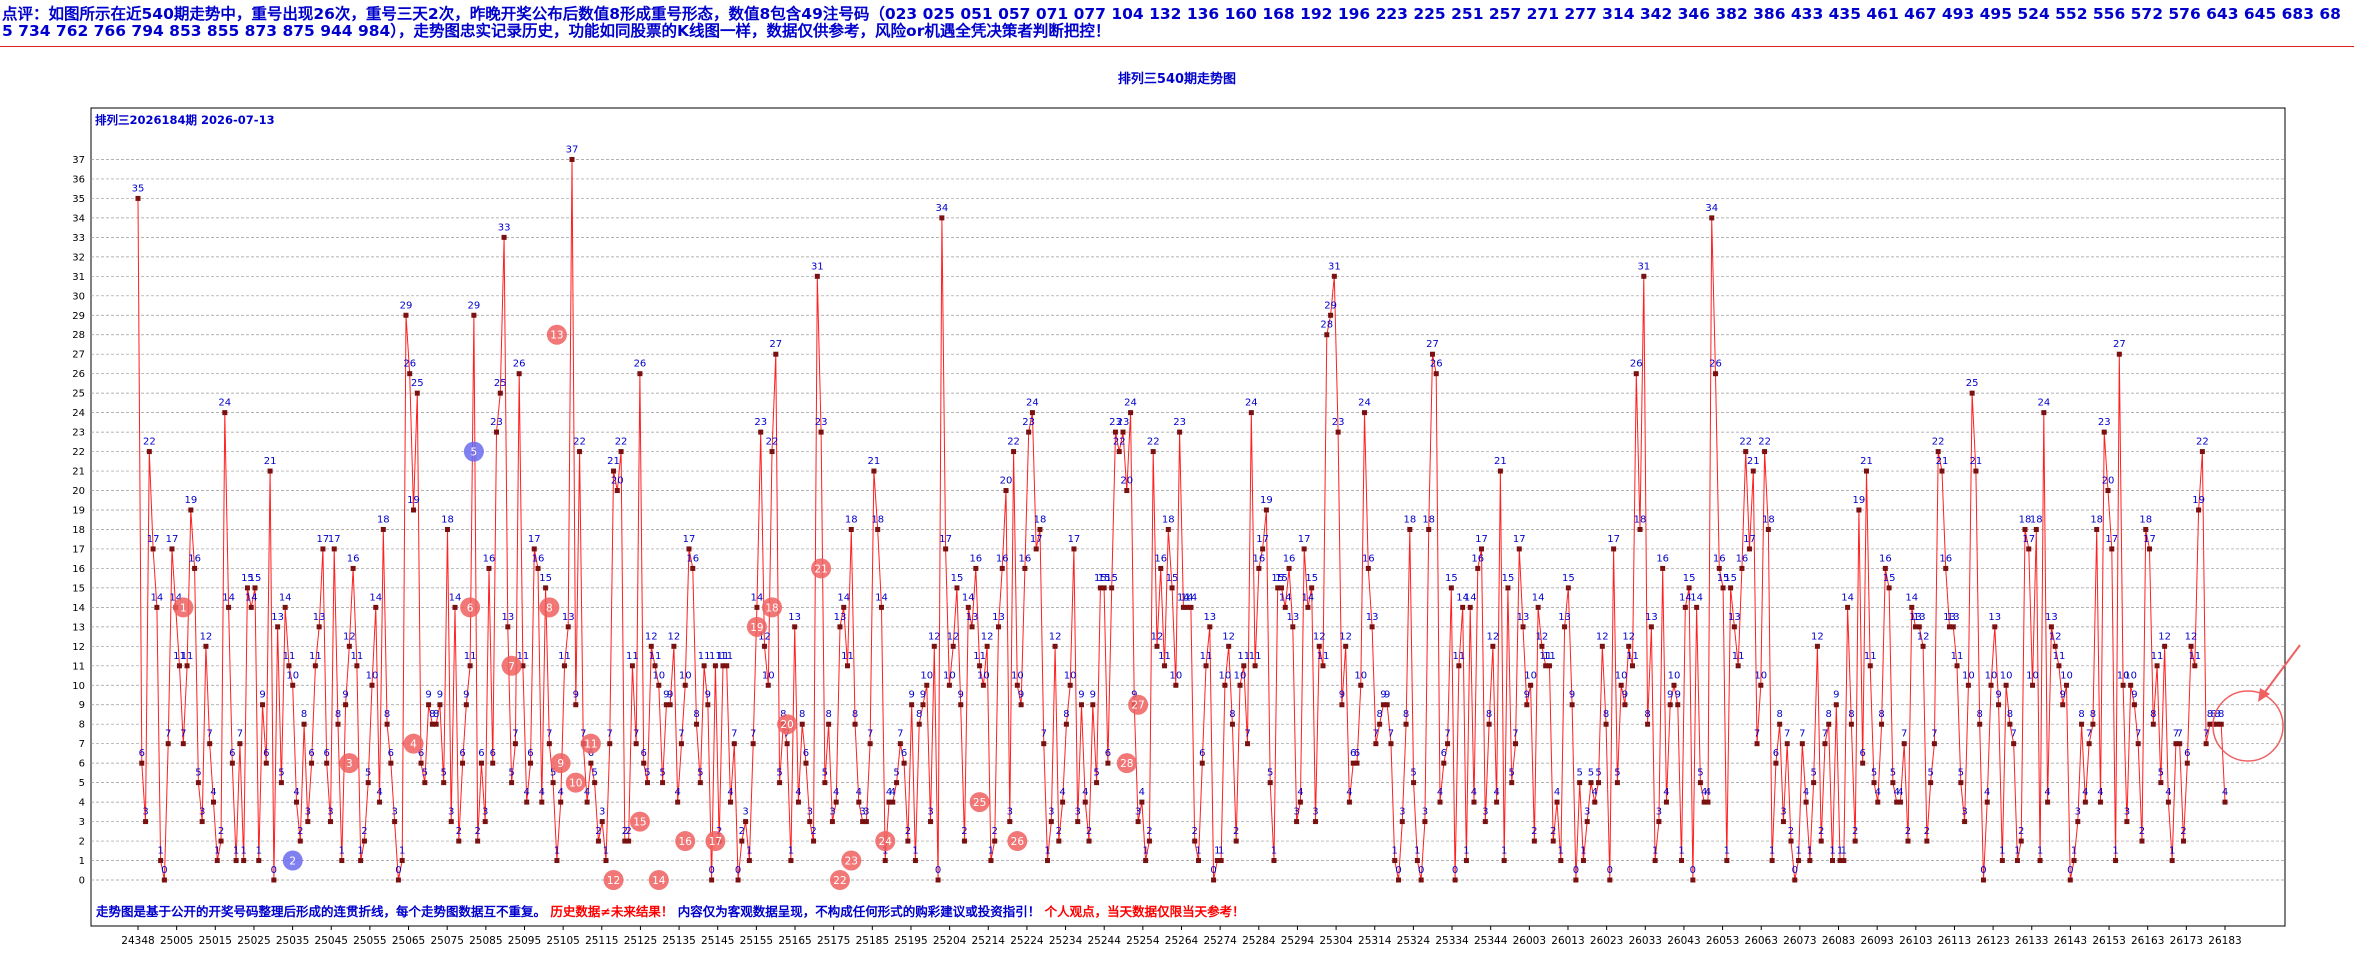 Image resolution: width=2354 pixels, height=974 pixels. Describe the element at coordinates (334, 539) in the screenshot. I see `data-label: 17` at that location.